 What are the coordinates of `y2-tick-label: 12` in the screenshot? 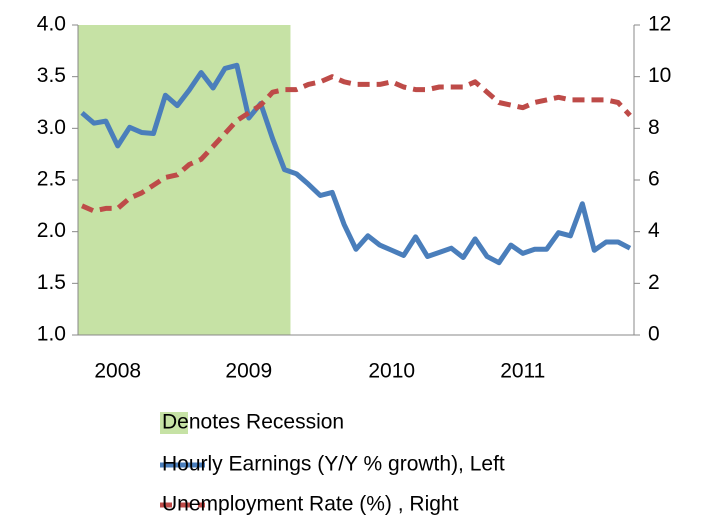 It's located at (659, 24).